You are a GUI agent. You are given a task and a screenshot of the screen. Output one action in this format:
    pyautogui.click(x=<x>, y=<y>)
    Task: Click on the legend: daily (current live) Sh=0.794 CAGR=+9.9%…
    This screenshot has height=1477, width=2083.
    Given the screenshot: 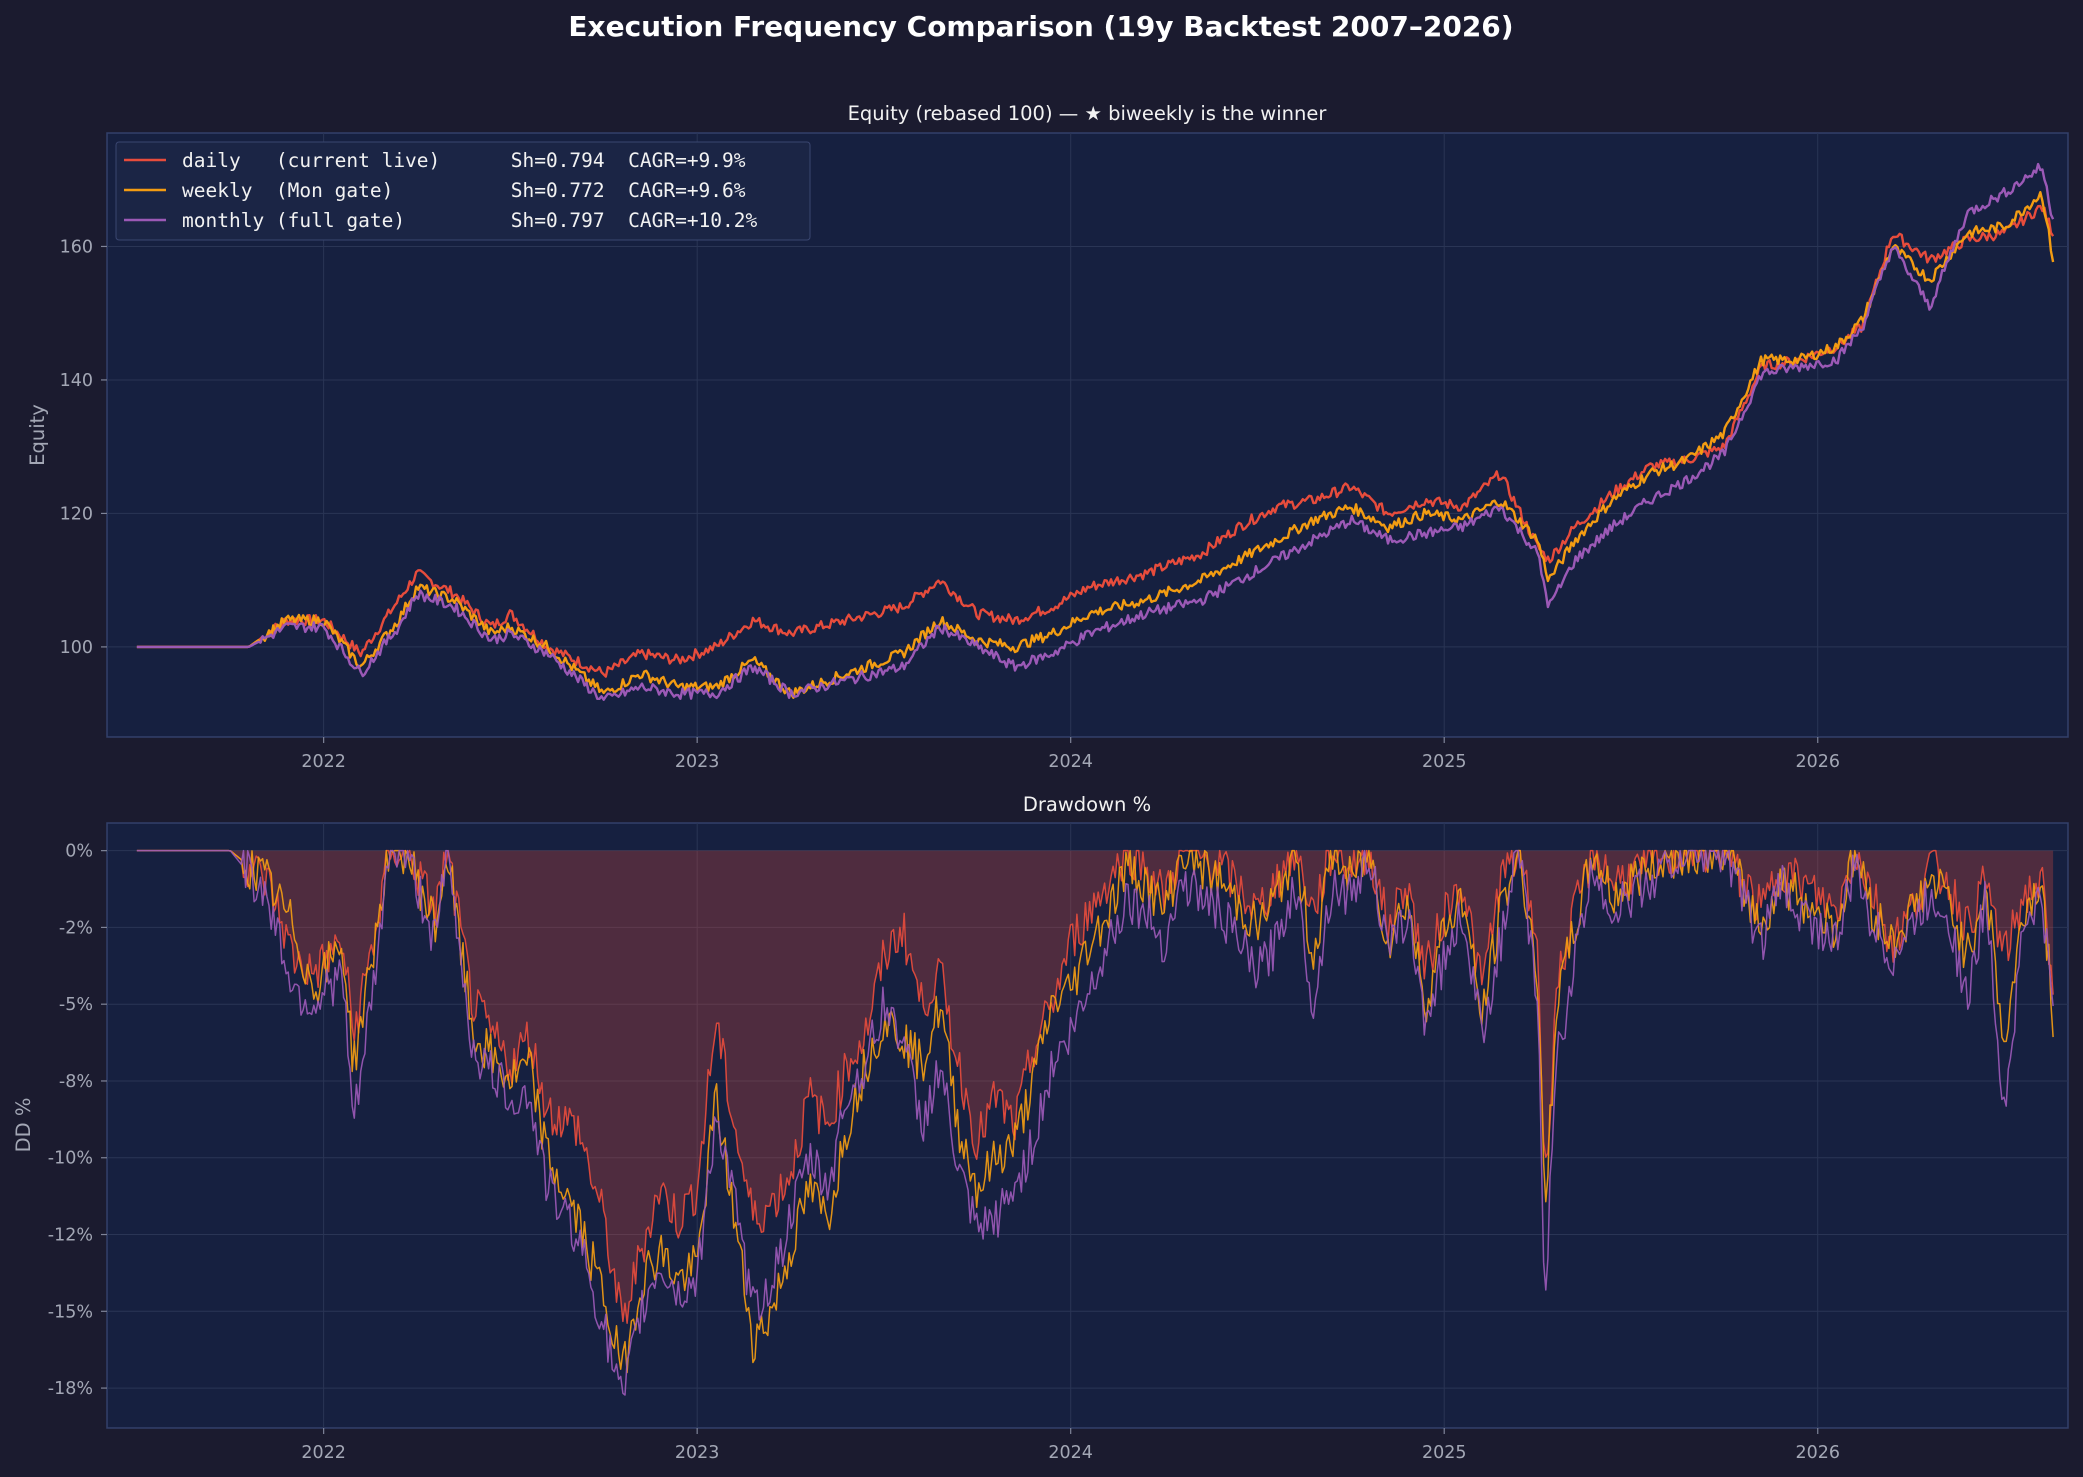 What is the action you would take?
    pyautogui.click(x=463, y=191)
    